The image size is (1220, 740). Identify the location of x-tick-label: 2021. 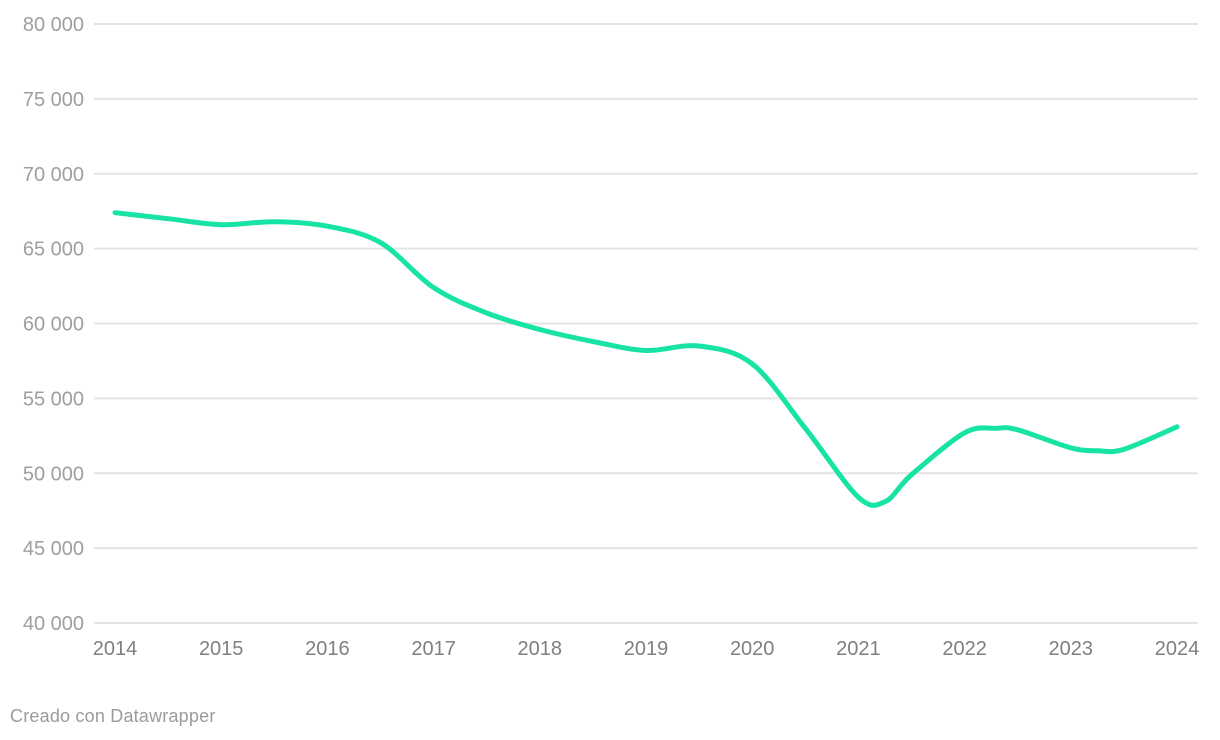
(858, 649).